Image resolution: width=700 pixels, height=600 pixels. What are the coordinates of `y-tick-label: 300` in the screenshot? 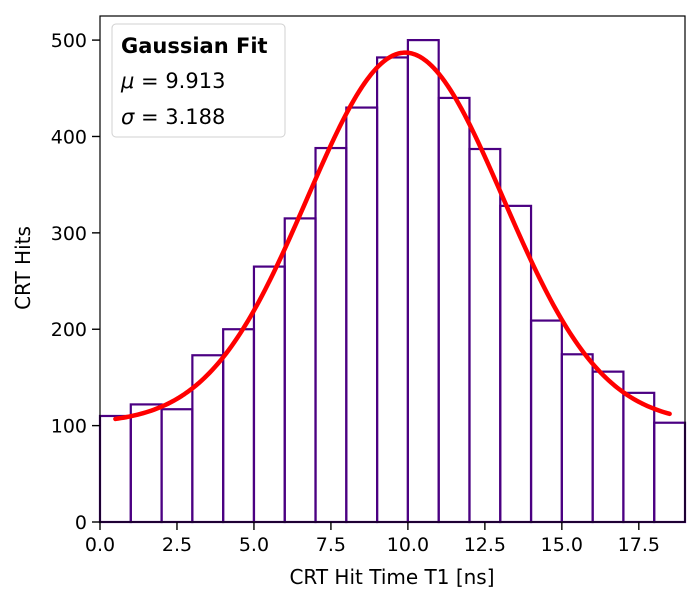 It's located at (69, 234).